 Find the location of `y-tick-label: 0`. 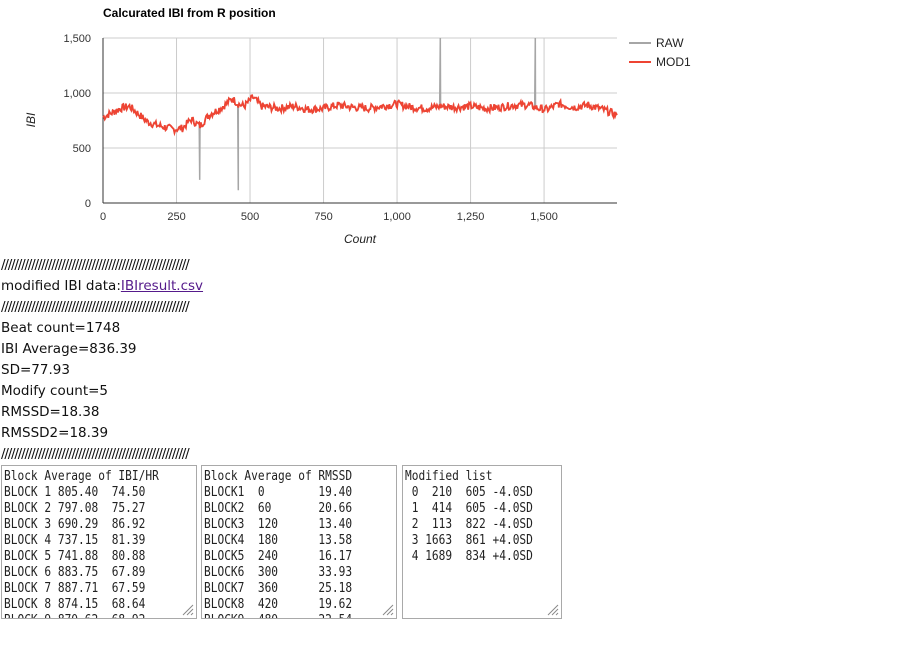

y-tick-label: 0 is located at coordinates (88, 204).